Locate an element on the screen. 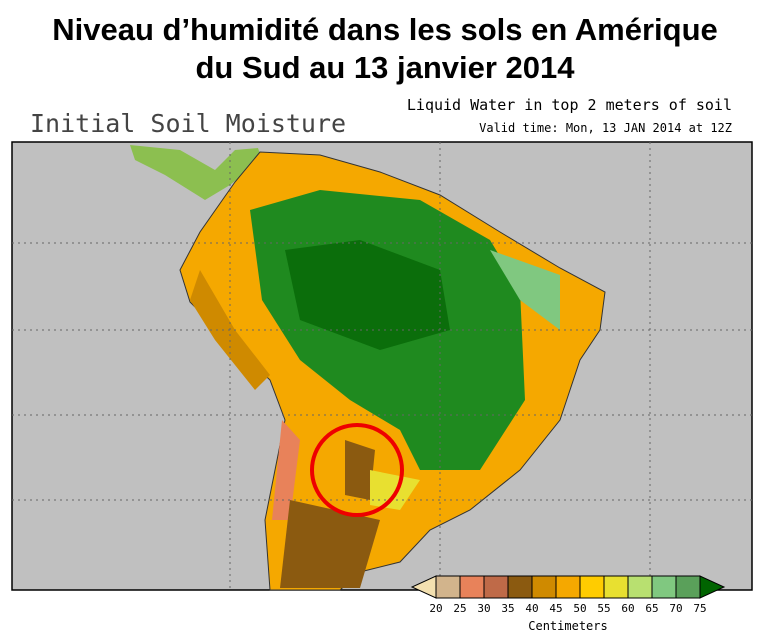 Image resolution: width=770 pixels, height=639 pixels. arid-zone is located at coordinates (286, 470).